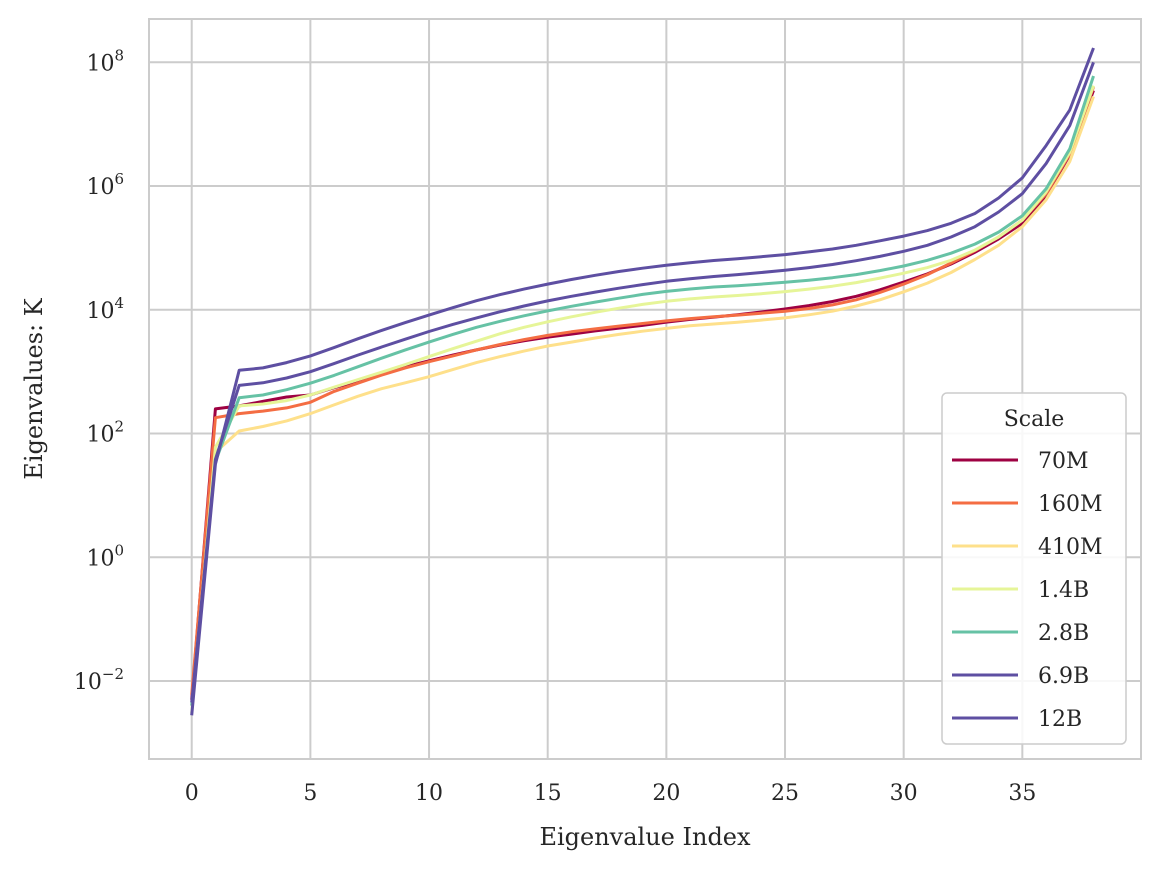 Image resolution: width=1160 pixels, height=873 pixels. Describe the element at coordinates (429, 793) in the screenshot. I see `x-tick-label: 10` at that location.